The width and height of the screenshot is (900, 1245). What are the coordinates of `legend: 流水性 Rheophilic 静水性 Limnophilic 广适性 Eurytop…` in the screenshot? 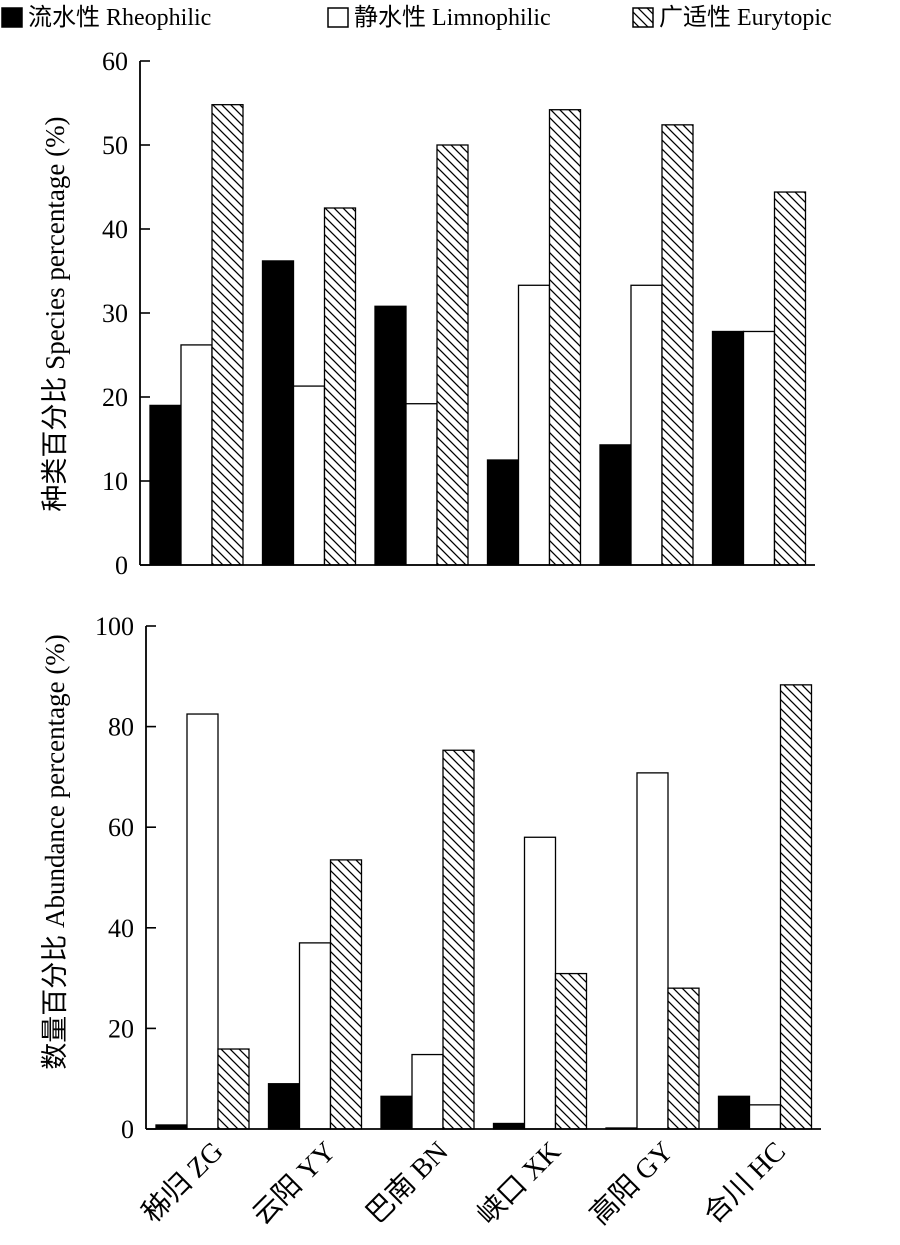 It's located at (416, 17).